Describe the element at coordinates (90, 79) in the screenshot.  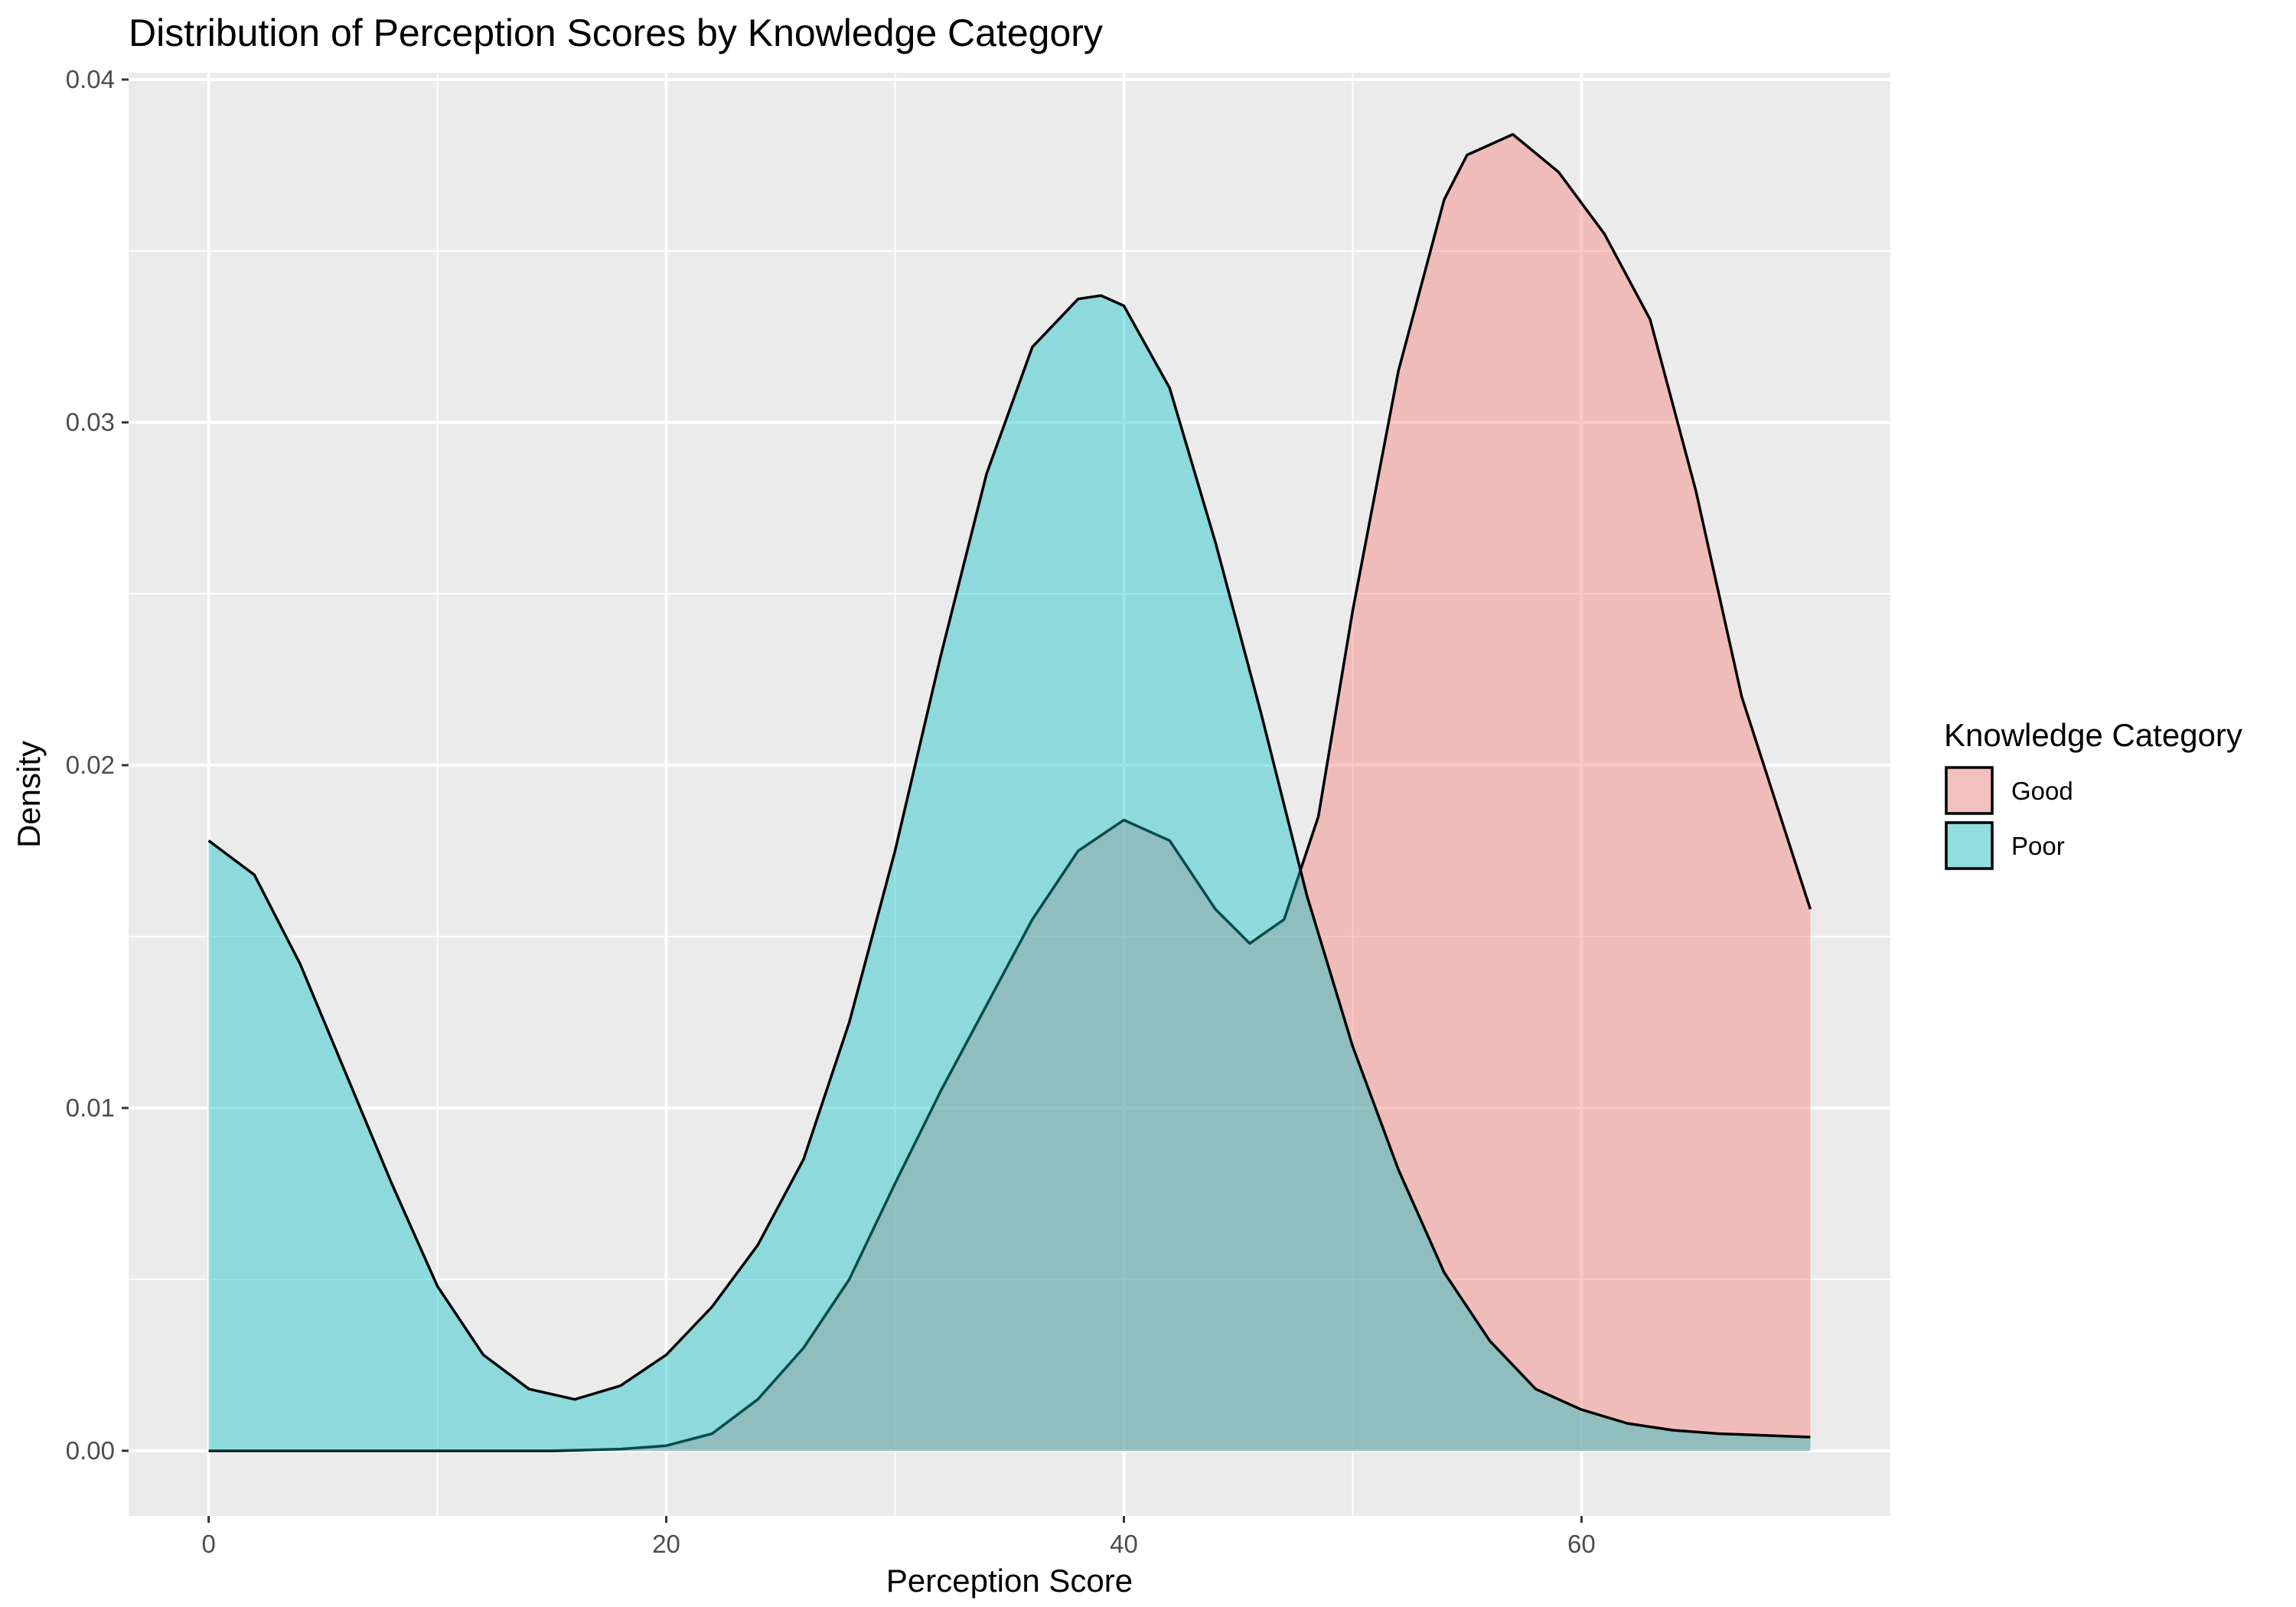
I see `y-tick-label: 0.04` at that location.